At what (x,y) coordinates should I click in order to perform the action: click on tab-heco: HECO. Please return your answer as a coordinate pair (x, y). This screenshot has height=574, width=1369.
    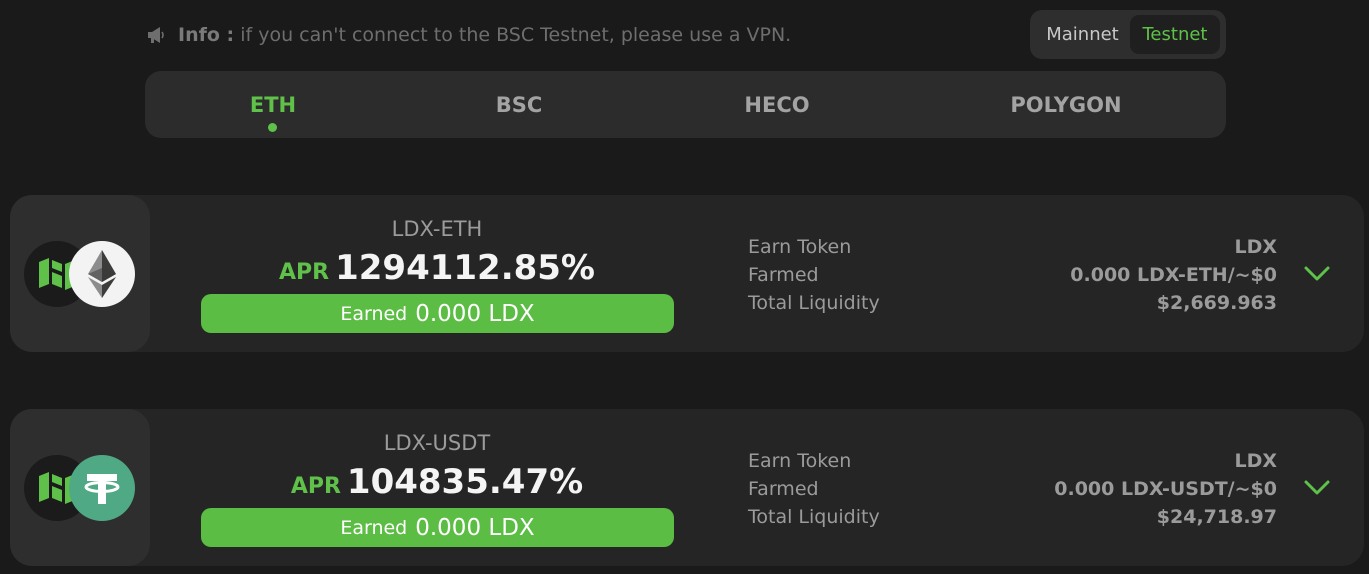
    Looking at the image, I should click on (777, 104).